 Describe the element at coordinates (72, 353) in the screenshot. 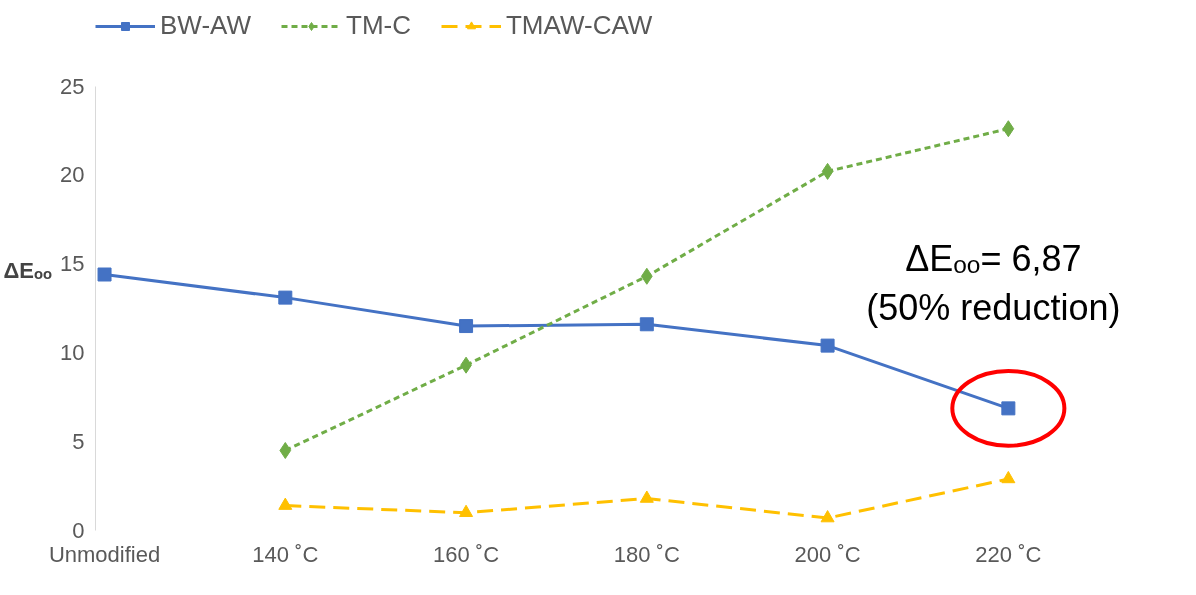

I see `y-tick-label: 10` at that location.